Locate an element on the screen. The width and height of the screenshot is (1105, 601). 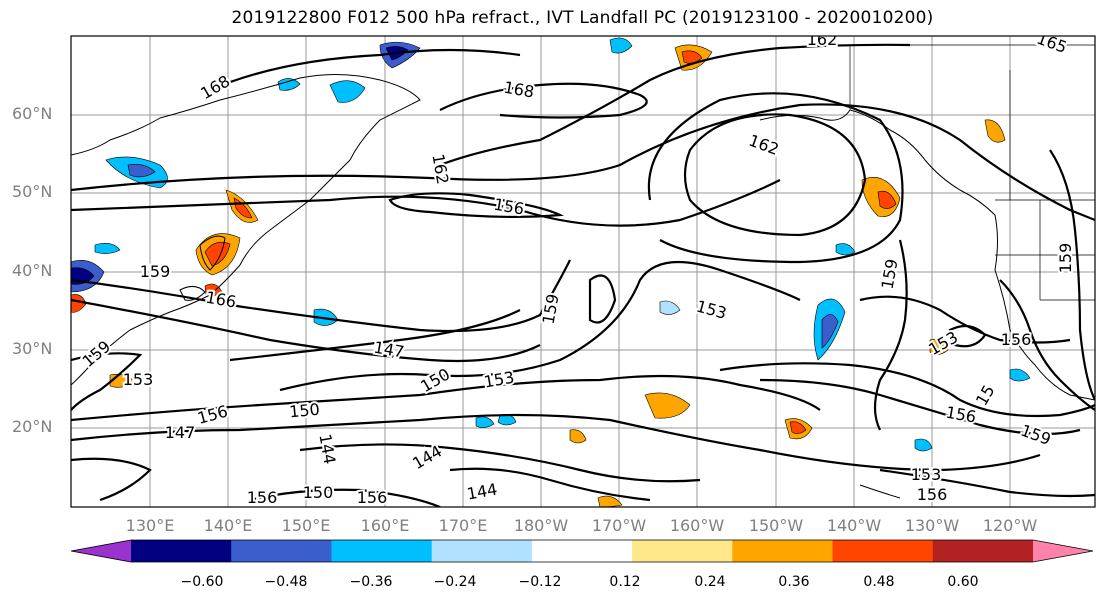
political-borders is located at coordinates (972, 172).